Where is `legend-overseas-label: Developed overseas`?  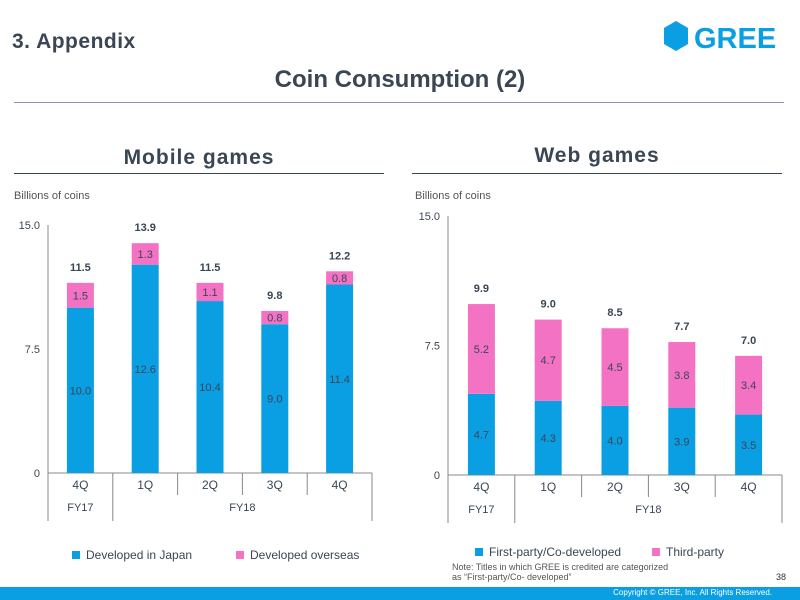
legend-overseas-label: Developed overseas is located at coordinates (305, 555).